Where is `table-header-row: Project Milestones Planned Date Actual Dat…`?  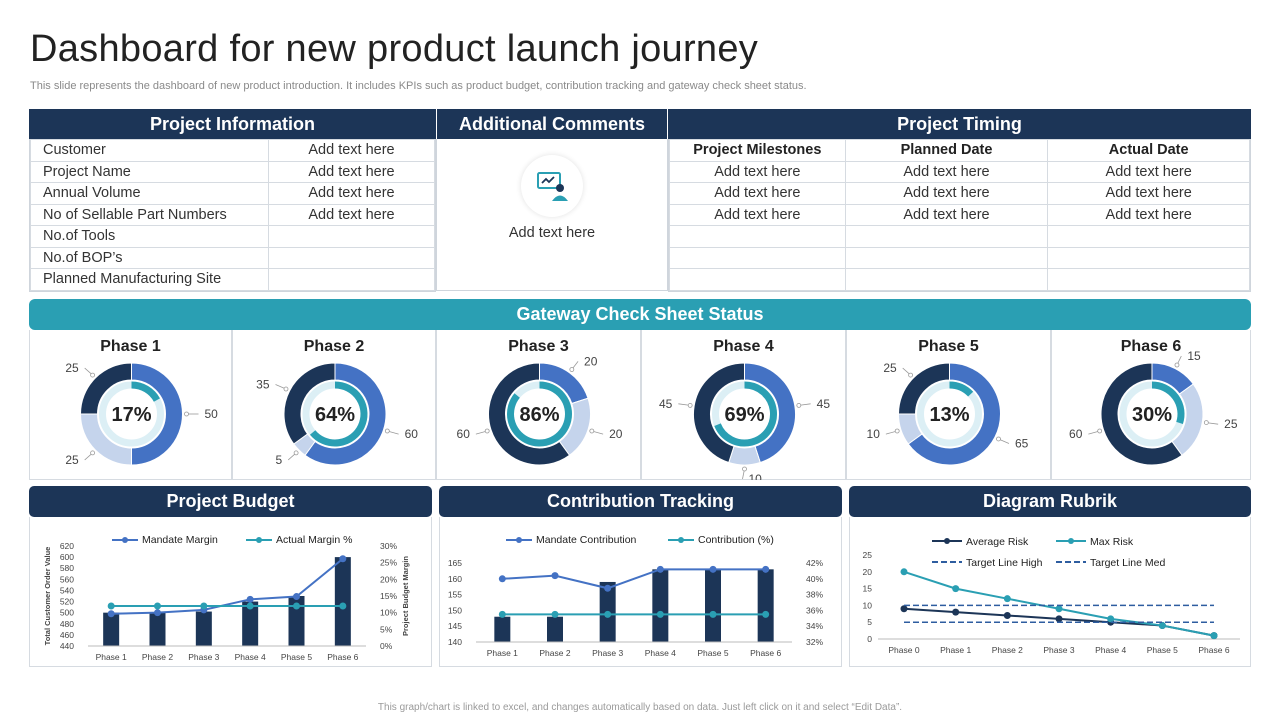 table-header-row: Project Milestones Planned Date Actual Dat… is located at coordinates (959, 150).